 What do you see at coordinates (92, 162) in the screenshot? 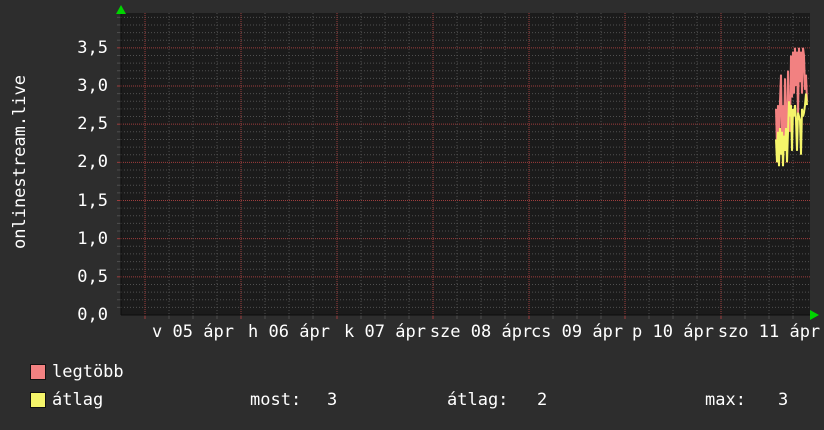
I see `y-tick-label: 2,0` at bounding box center [92, 162].